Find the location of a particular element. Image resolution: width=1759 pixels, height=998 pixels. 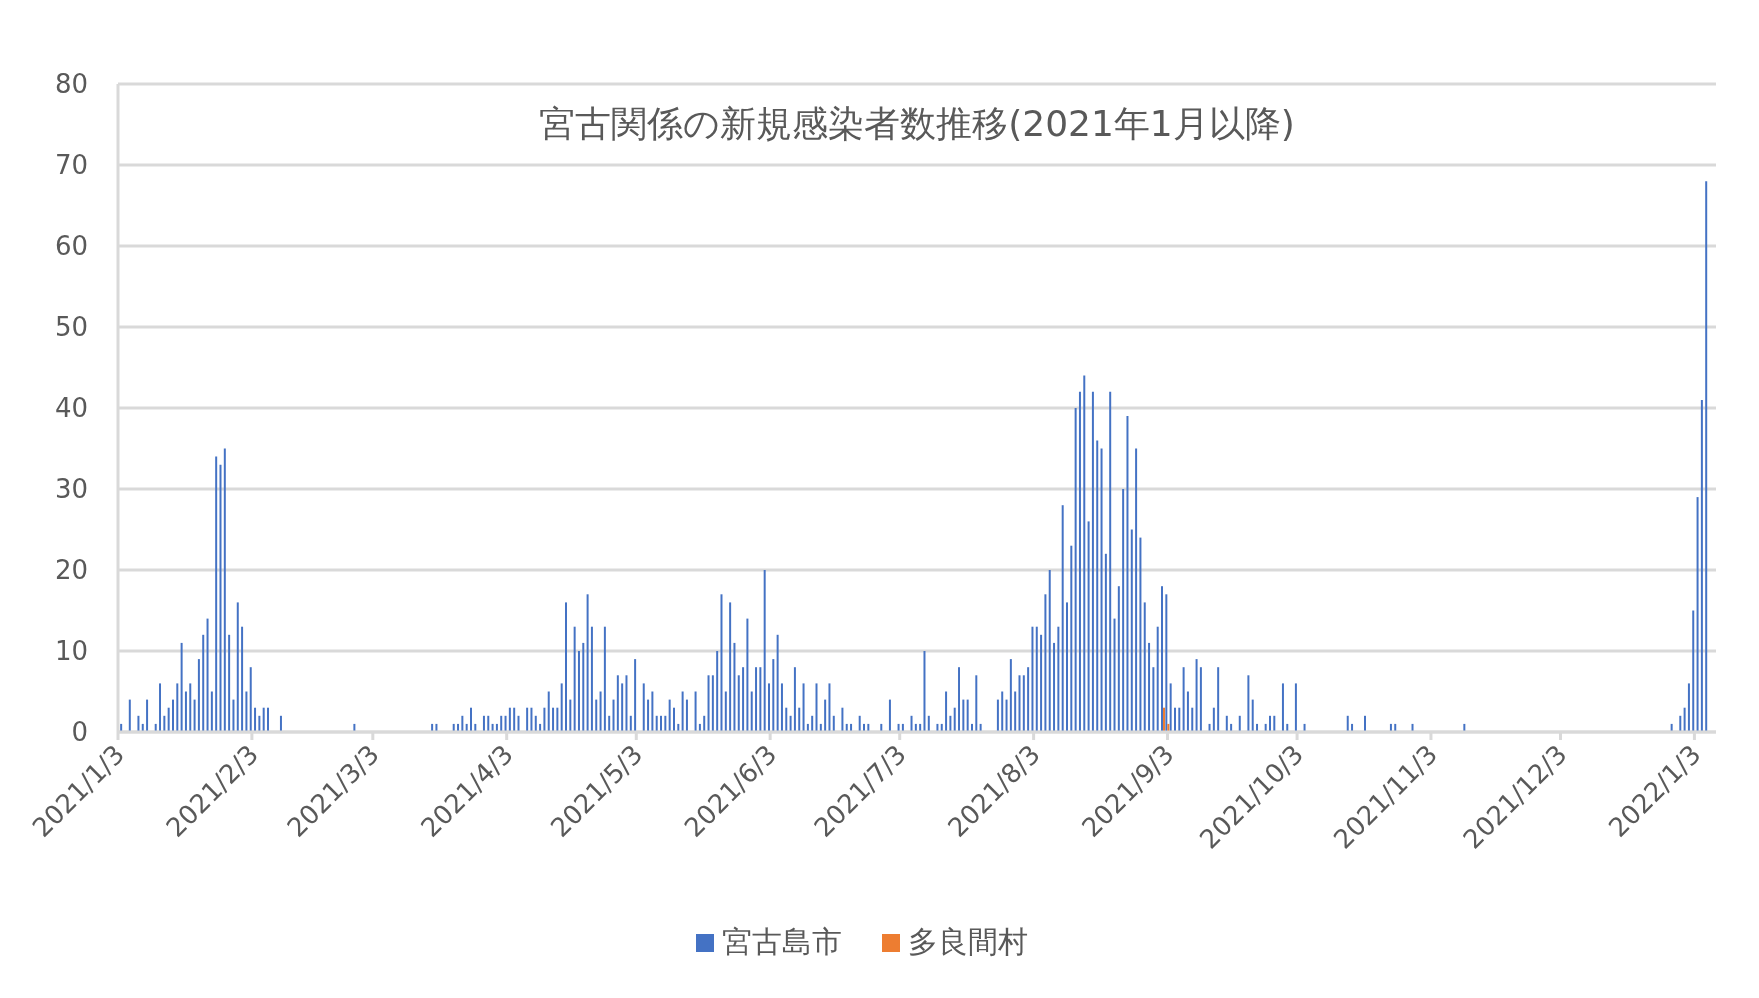

y-tick-label: 30 is located at coordinates (71, 489).